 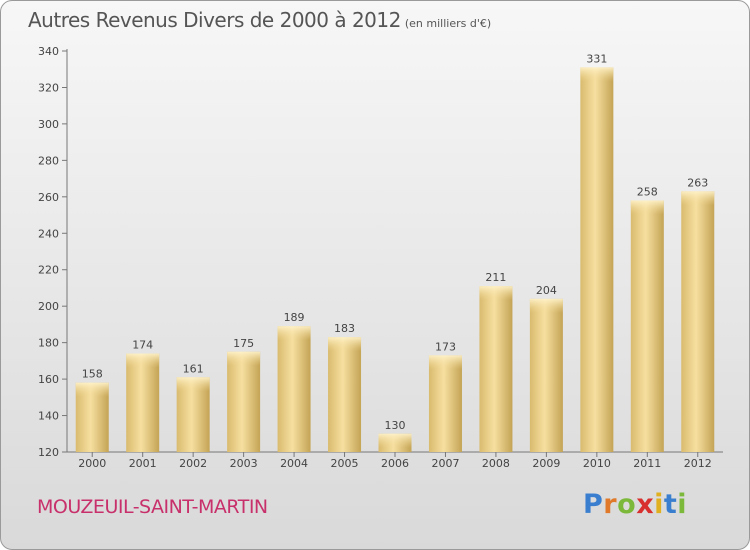 I want to click on chart-title-text: Autres Revenus Divers de 2000 à 2012, so click(x=214, y=20).